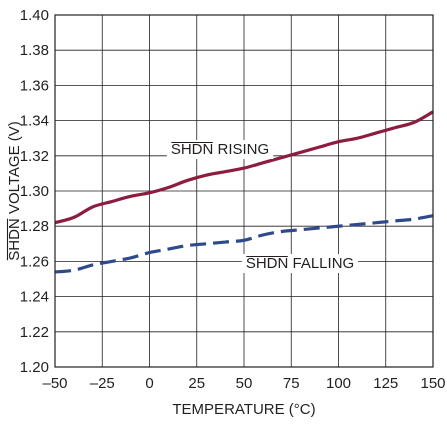 This screenshot has height=425, width=447. What do you see at coordinates (34, 367) in the screenshot?
I see `y-tick-label: 1.20` at bounding box center [34, 367].